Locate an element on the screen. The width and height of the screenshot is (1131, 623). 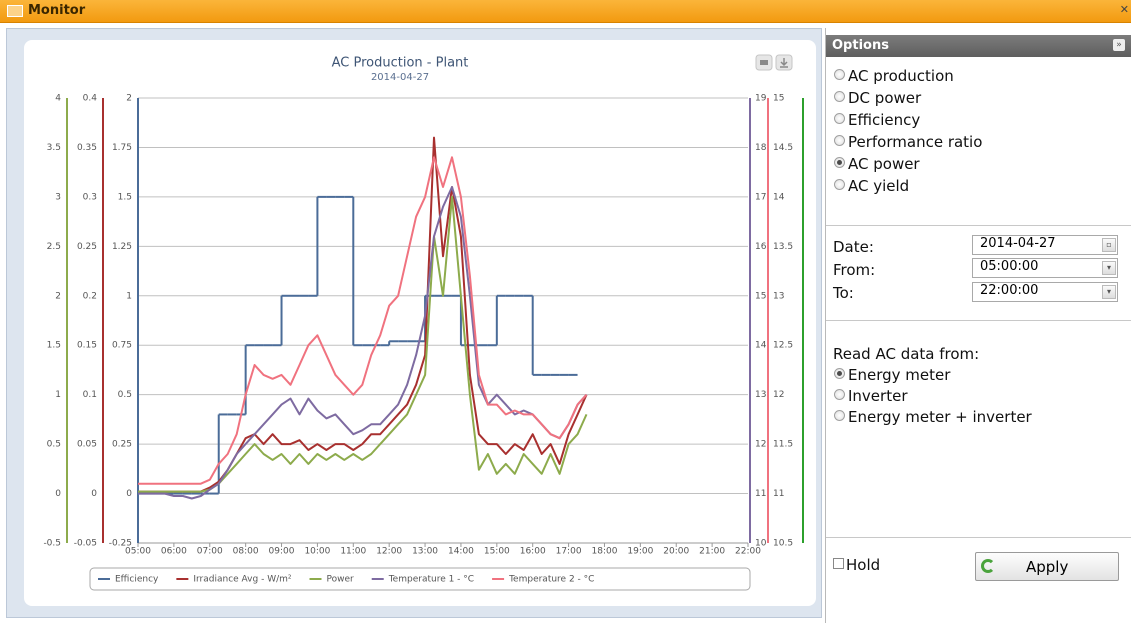
apply-button: Apply is located at coordinates (1047, 566).